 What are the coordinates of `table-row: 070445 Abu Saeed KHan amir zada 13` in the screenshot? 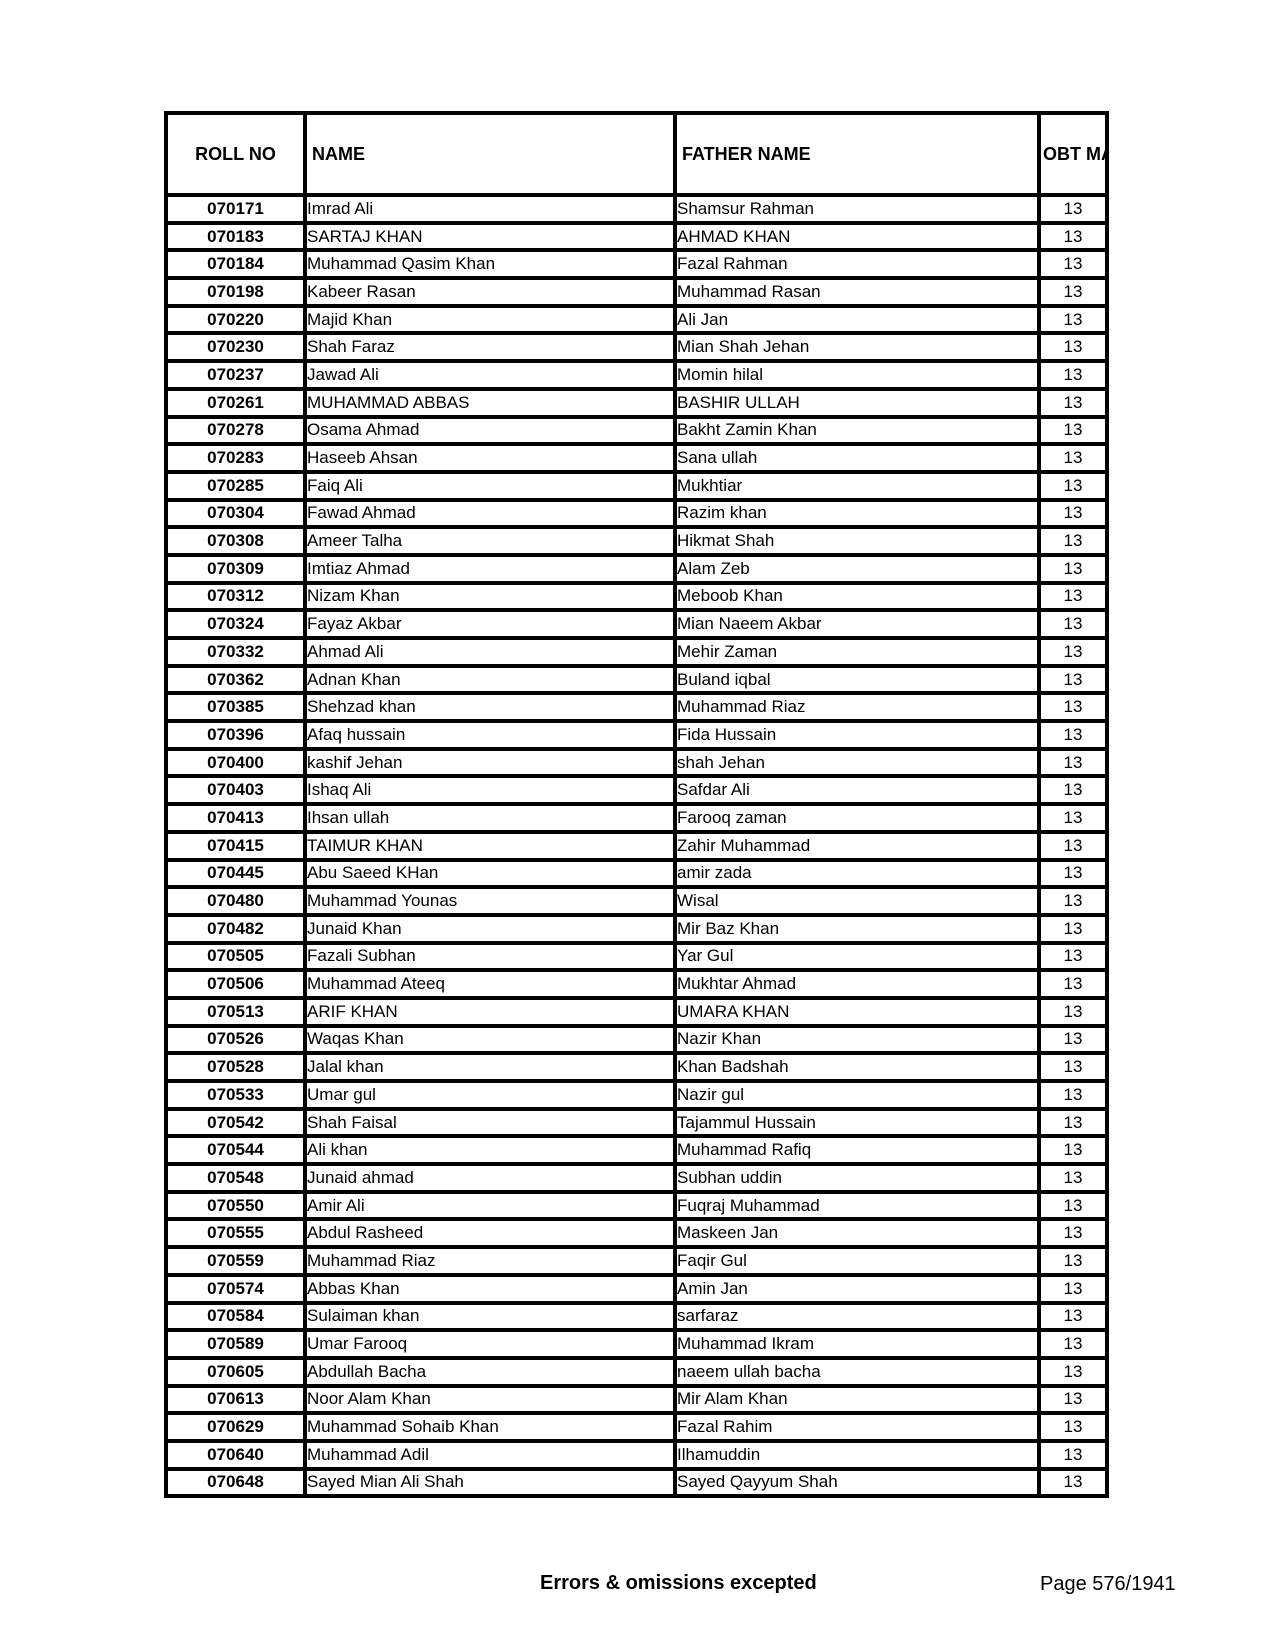 It's located at (636, 873).